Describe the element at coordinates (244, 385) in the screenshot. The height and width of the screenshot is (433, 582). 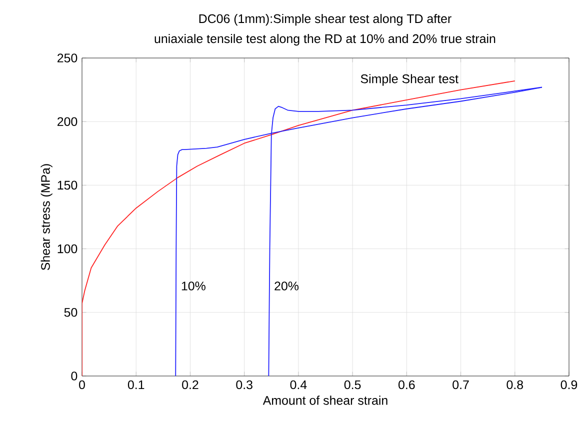
I see `x-tick-label: 0.3` at that location.